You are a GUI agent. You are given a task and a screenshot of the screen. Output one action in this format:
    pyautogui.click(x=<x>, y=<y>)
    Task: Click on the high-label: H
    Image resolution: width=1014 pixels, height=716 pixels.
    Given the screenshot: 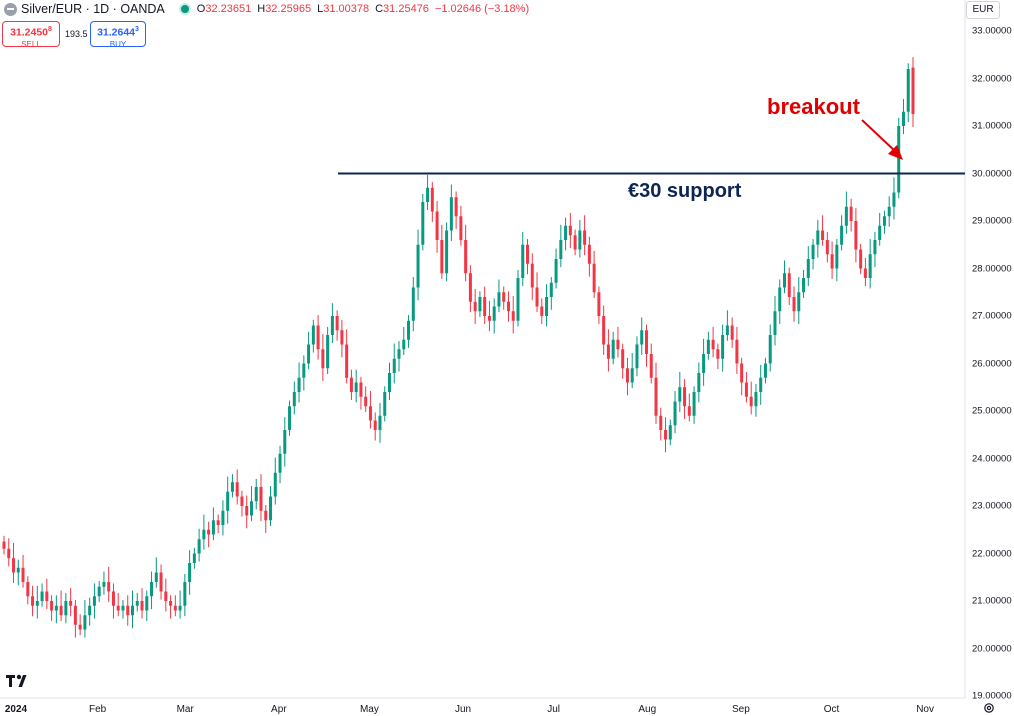 What is the action you would take?
    pyautogui.click(x=261, y=9)
    